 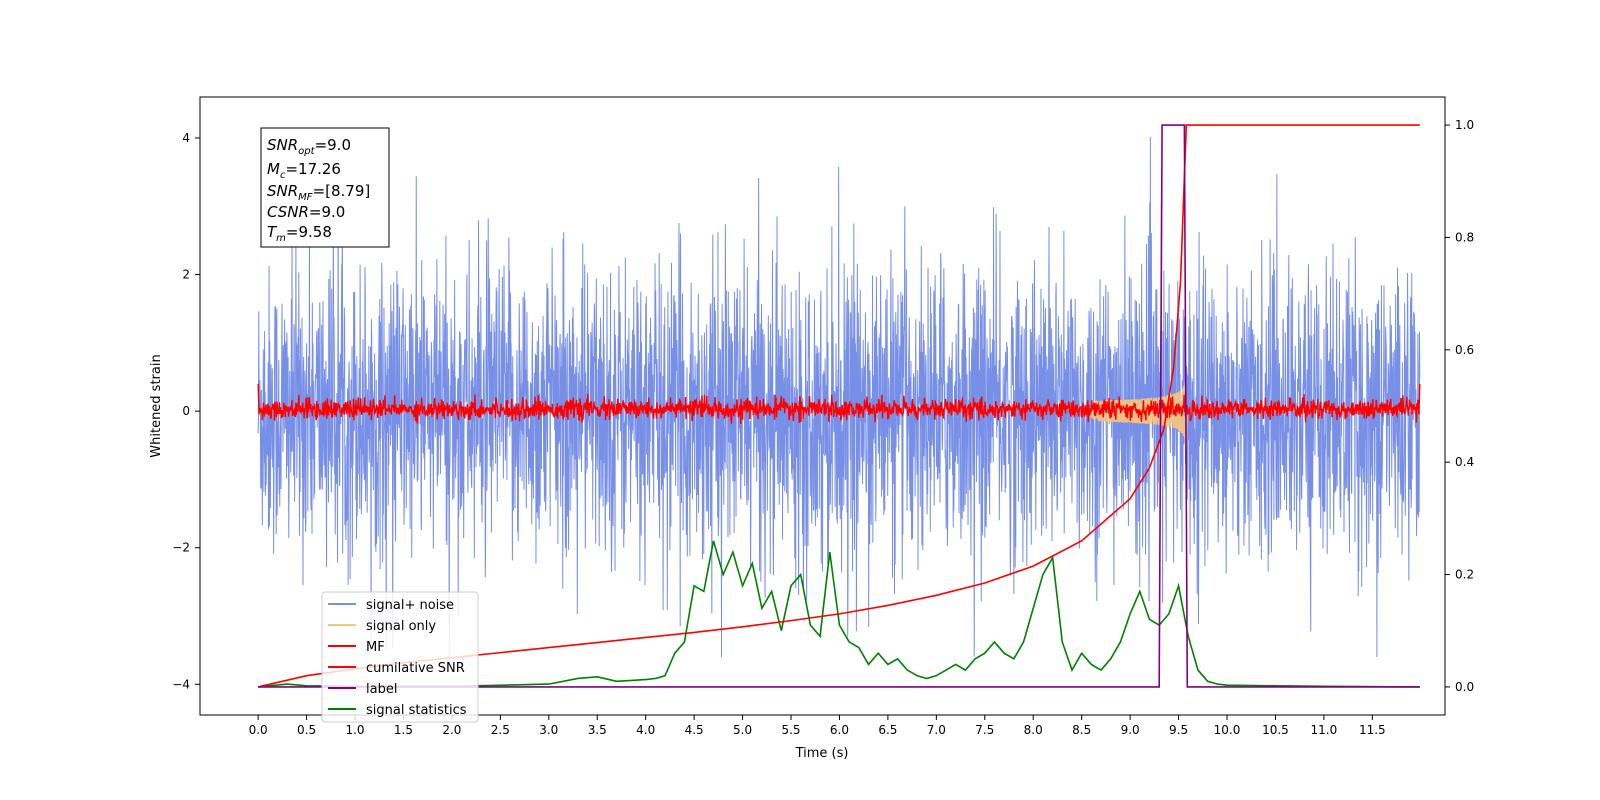 I want to click on x-tick-label: 0.0, so click(x=258, y=730).